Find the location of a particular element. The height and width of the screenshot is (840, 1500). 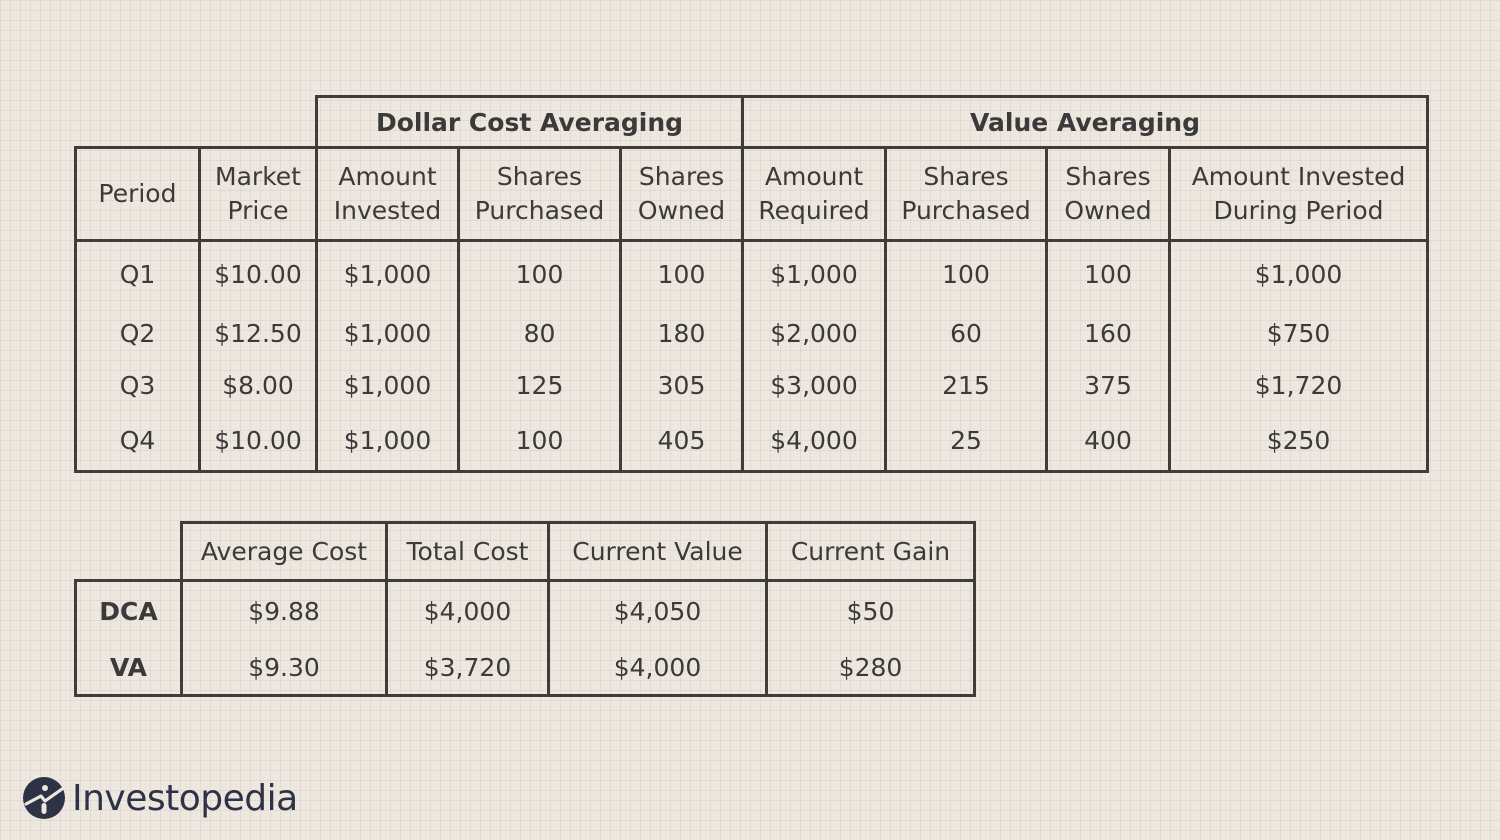

table-cell: $3,000 is located at coordinates (814, 385).